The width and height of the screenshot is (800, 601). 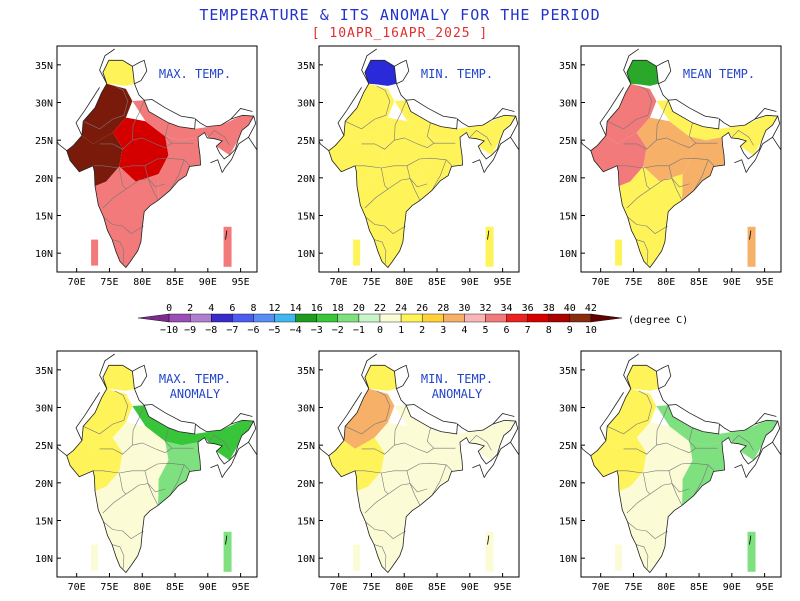 I want to click on colorbar-temp-label: 14, so click(x=296, y=308).